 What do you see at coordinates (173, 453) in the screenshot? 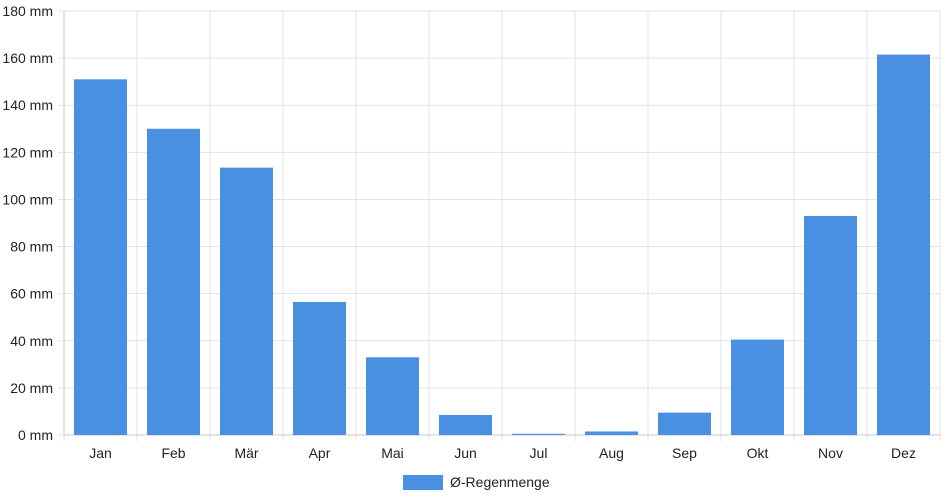
I see `x-tick-label: Feb` at bounding box center [173, 453].